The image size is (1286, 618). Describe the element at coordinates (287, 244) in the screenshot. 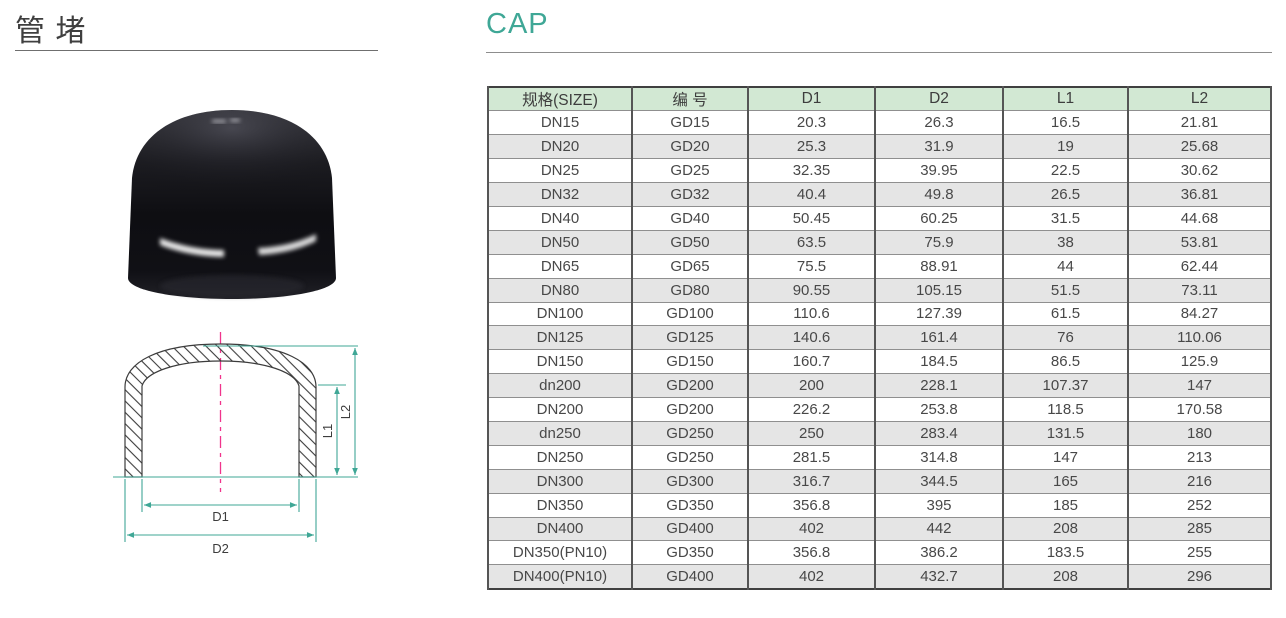

I see `cap-highlight-right` at that location.